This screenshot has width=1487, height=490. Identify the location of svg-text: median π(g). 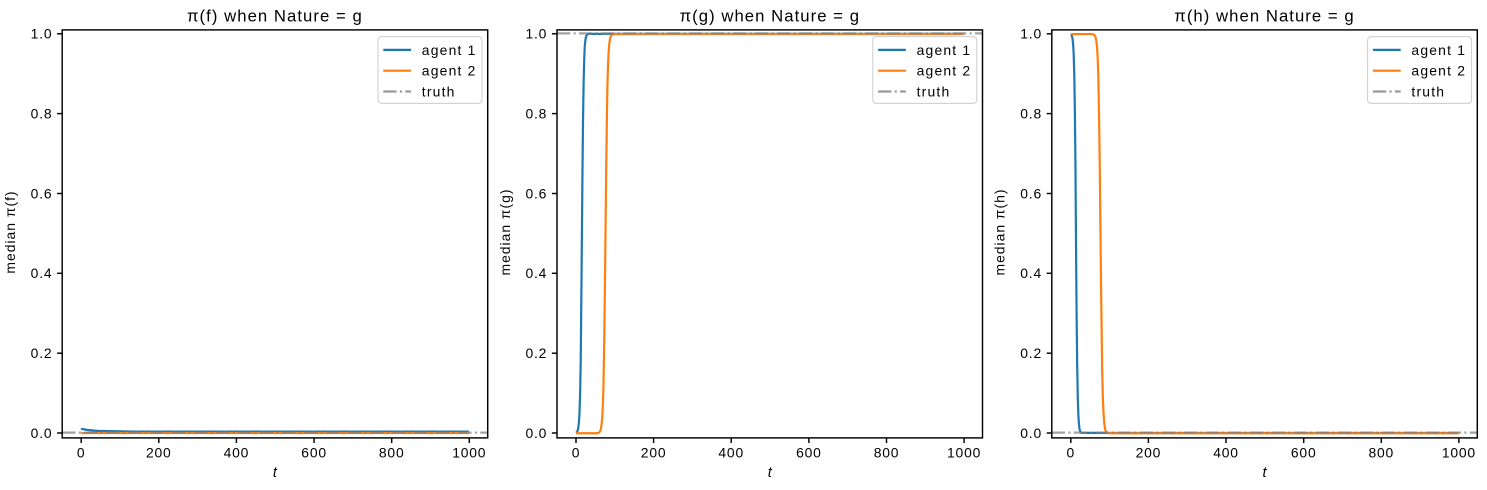
(505, 232).